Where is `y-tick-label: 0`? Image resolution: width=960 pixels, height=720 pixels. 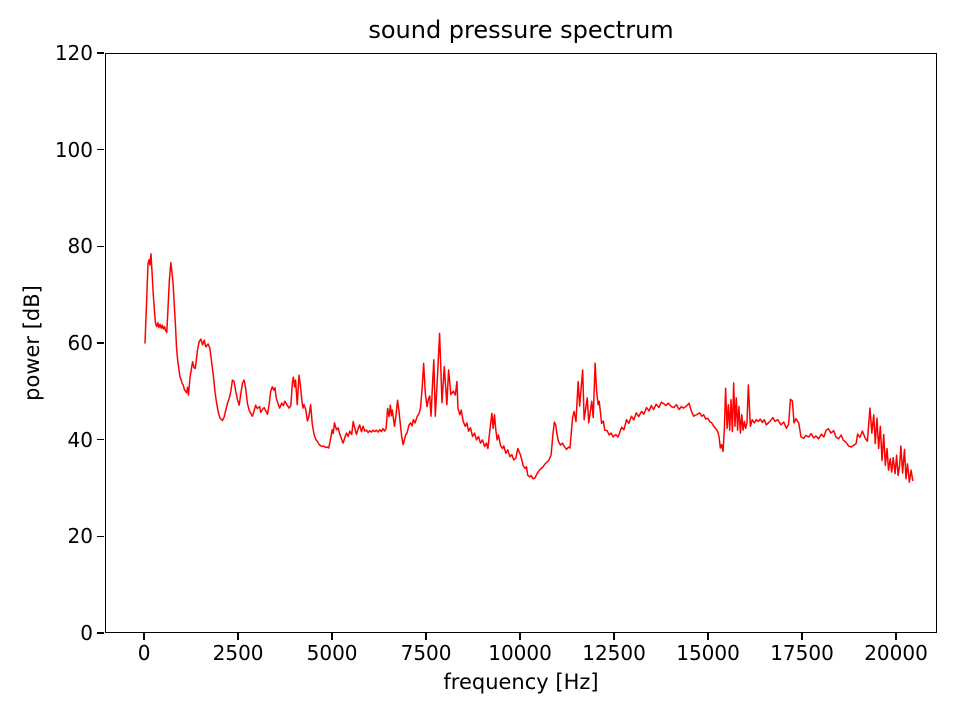
y-tick-label: 0 is located at coordinates (86, 633).